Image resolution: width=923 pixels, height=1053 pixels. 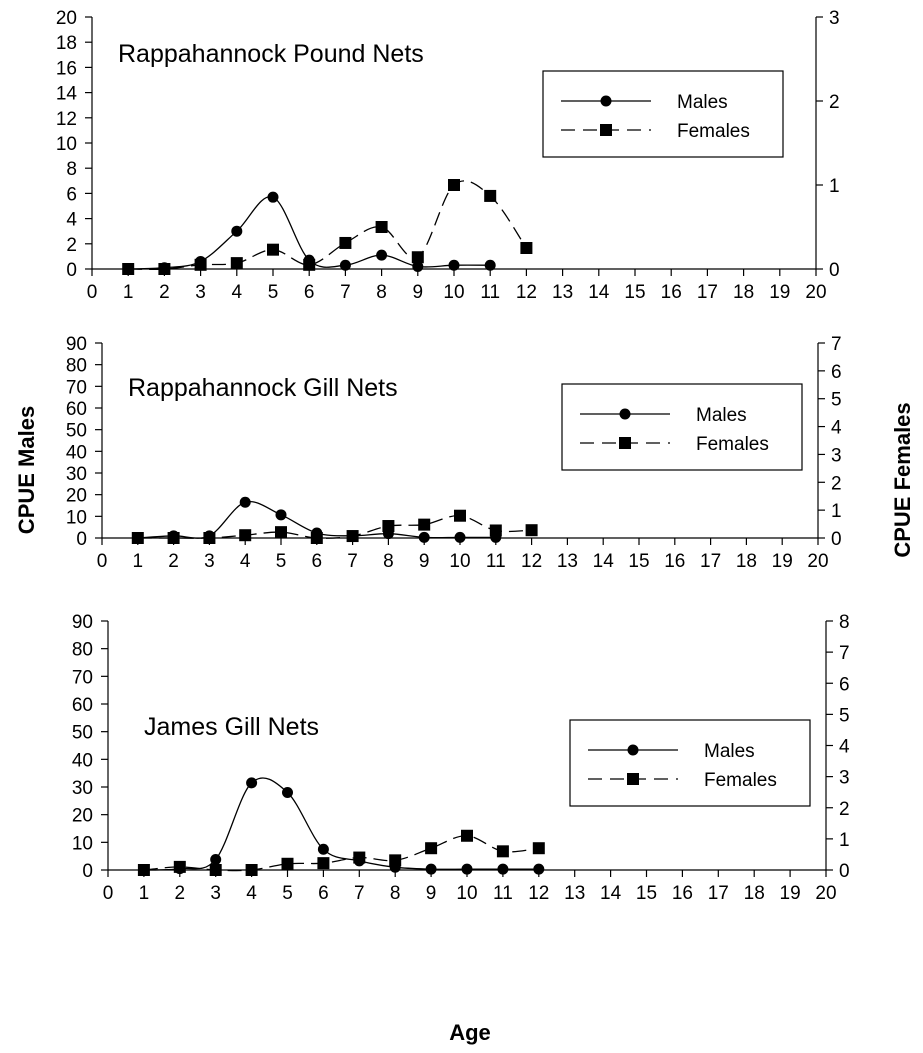 What do you see at coordinates (836, 428) in the screenshot?
I see `y-right-tick-label: 4` at bounding box center [836, 428].